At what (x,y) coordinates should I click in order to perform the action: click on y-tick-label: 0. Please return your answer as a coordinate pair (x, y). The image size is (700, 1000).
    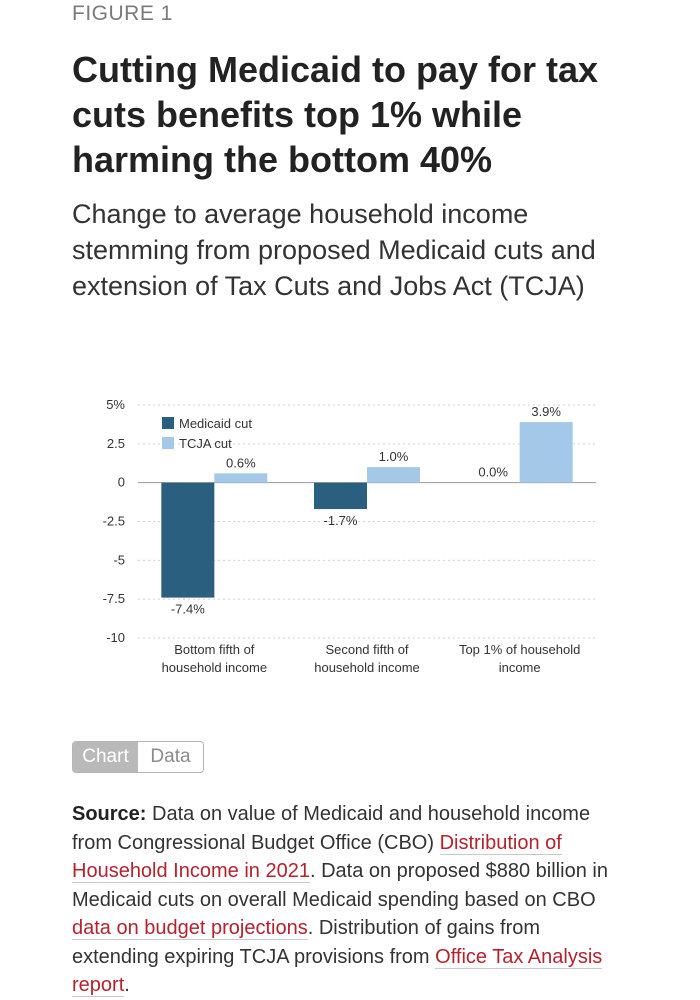
    Looking at the image, I should click on (121, 482).